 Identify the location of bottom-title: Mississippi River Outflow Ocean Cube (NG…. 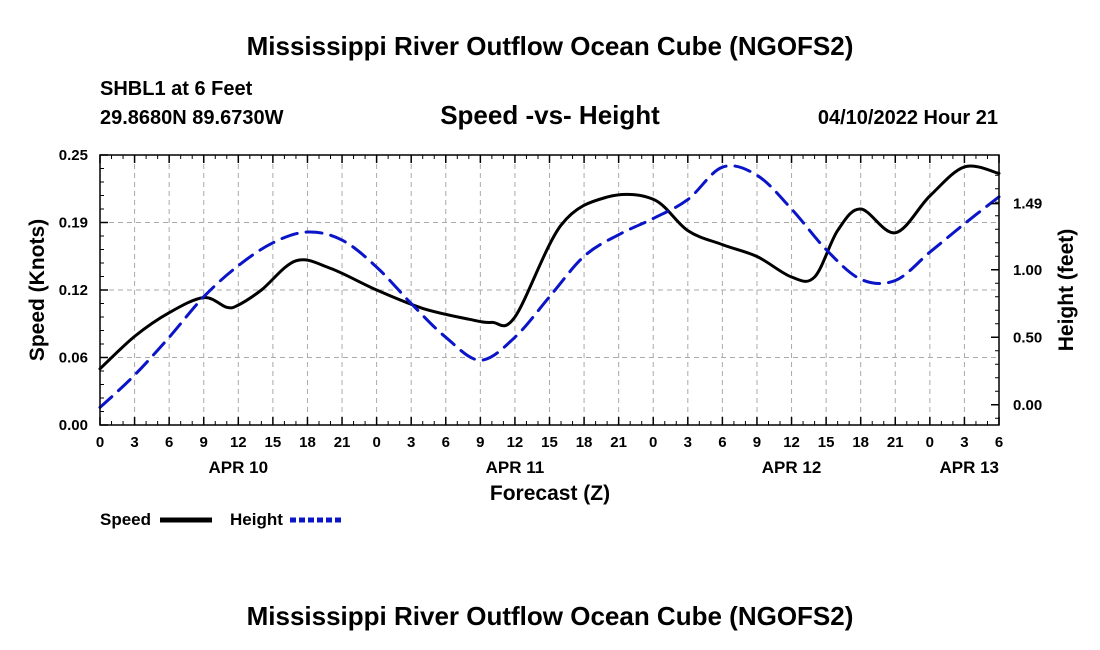
(550, 616).